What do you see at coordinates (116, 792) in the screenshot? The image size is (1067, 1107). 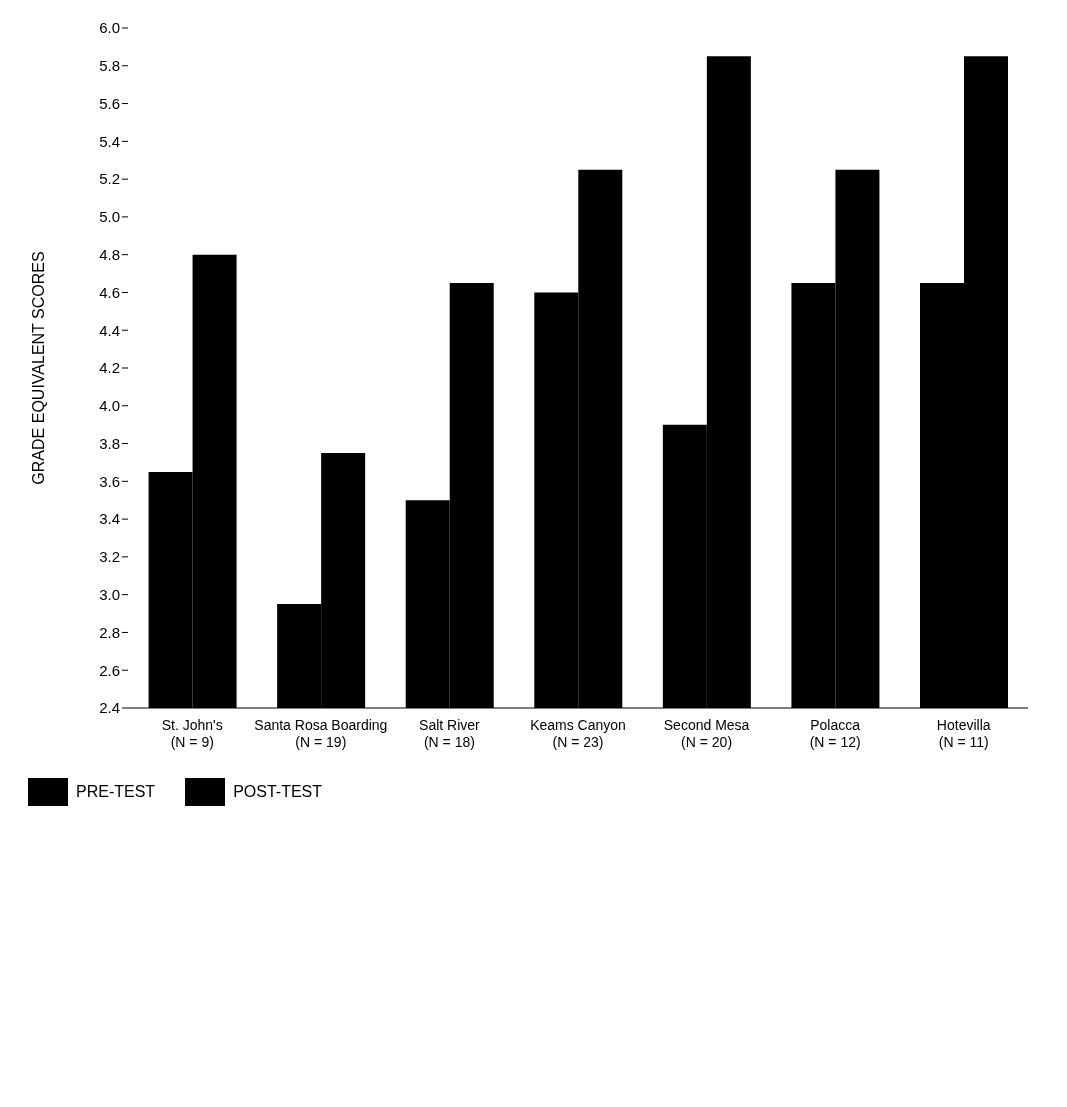 I see `legend-label: PRE-TEST` at bounding box center [116, 792].